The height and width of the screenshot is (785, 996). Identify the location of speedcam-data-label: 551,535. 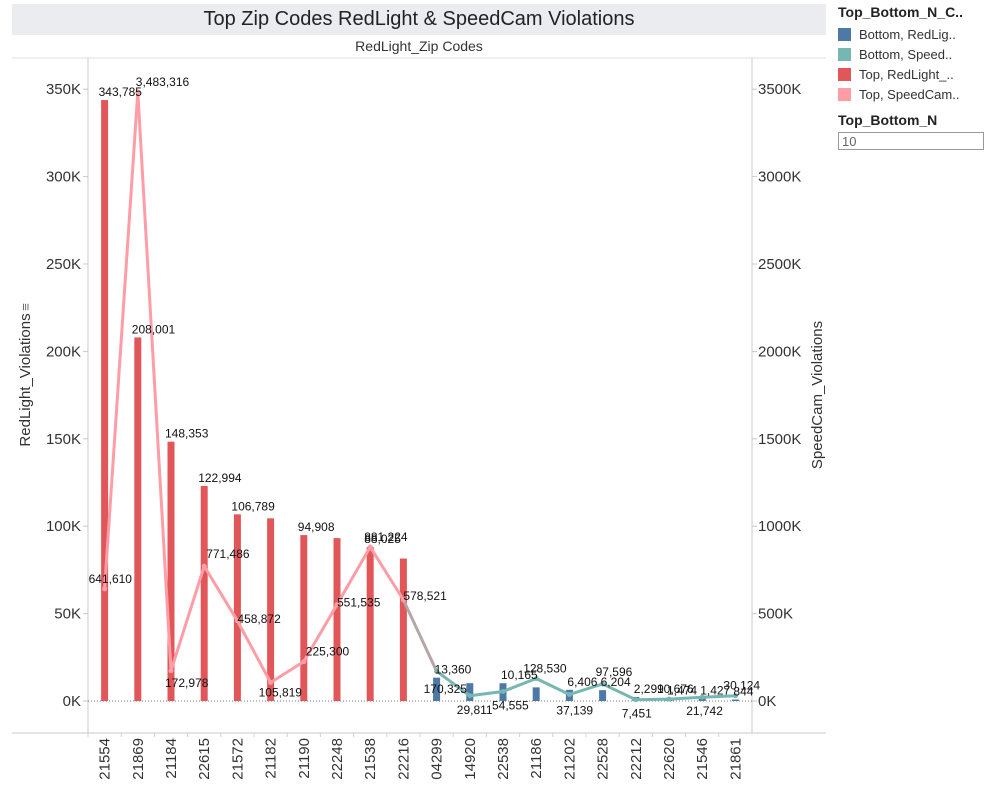
(359, 603).